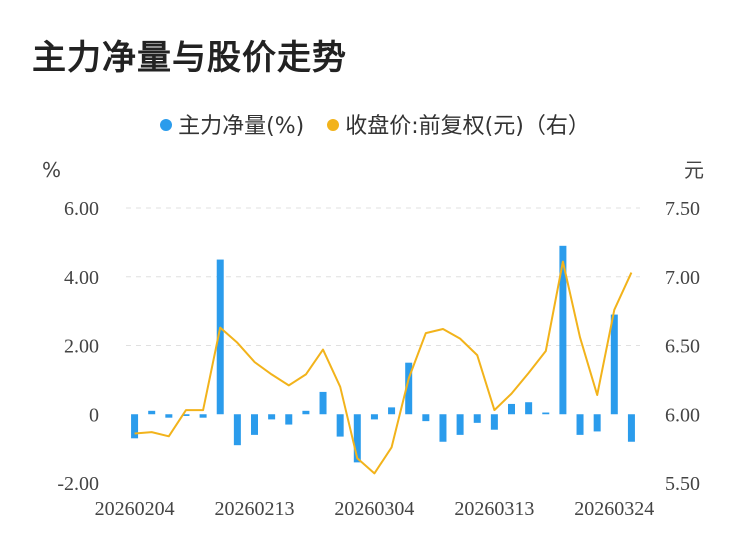 Image resolution: width=750 pixels, height=558 pixels. What do you see at coordinates (135, 509) in the screenshot?
I see `x-tick-label: 20260204` at bounding box center [135, 509].